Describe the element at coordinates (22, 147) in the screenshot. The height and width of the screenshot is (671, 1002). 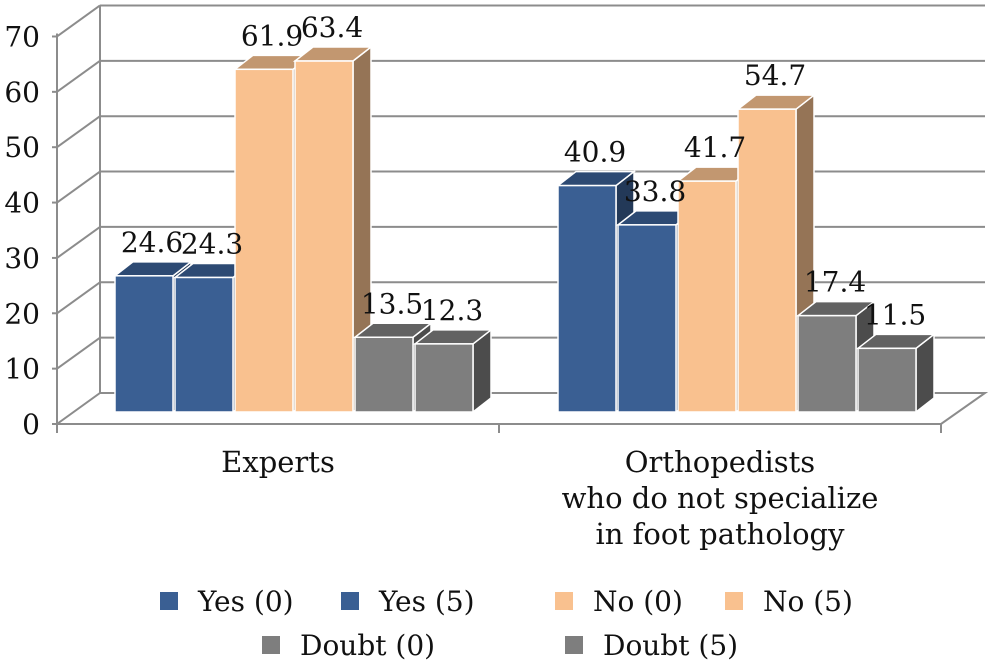
I see `y-tick-label: 50` at that location.